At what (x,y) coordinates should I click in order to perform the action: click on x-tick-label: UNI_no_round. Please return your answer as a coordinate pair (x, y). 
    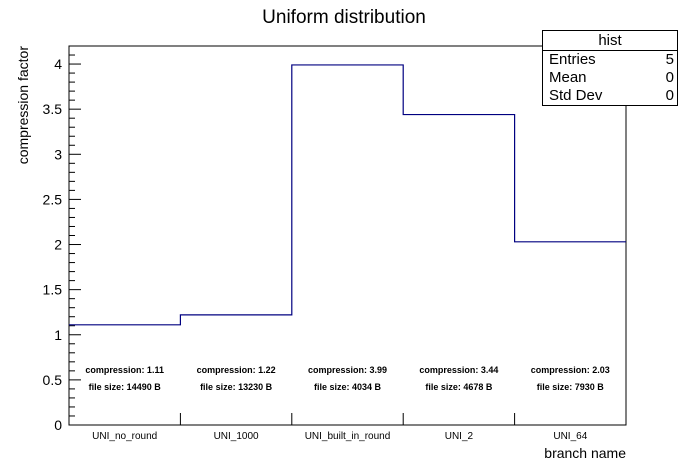
    Looking at the image, I should click on (124, 436).